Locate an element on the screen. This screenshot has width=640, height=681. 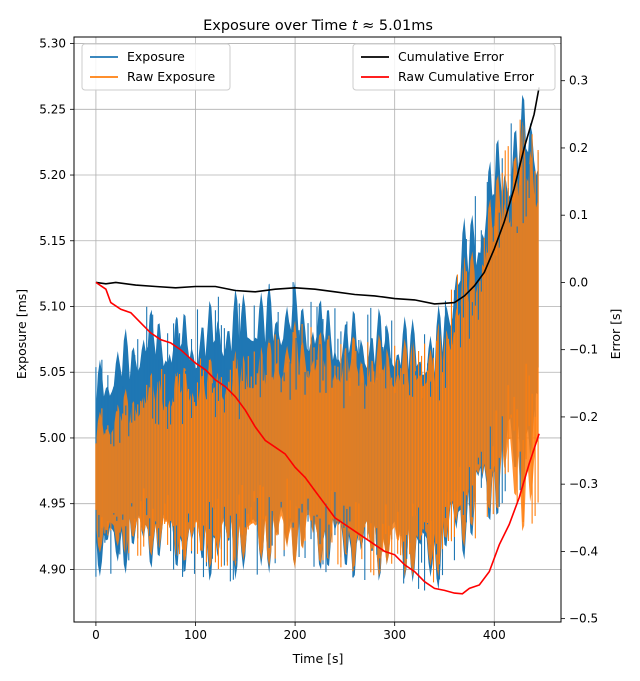
y-tick-label-right: −0.4 is located at coordinates (583, 551).